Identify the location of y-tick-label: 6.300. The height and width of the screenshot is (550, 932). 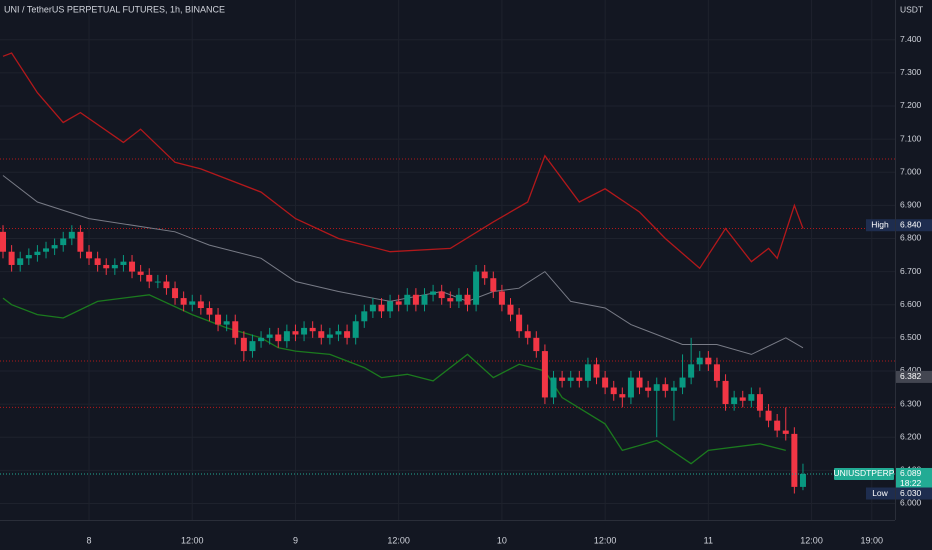
(911, 403).